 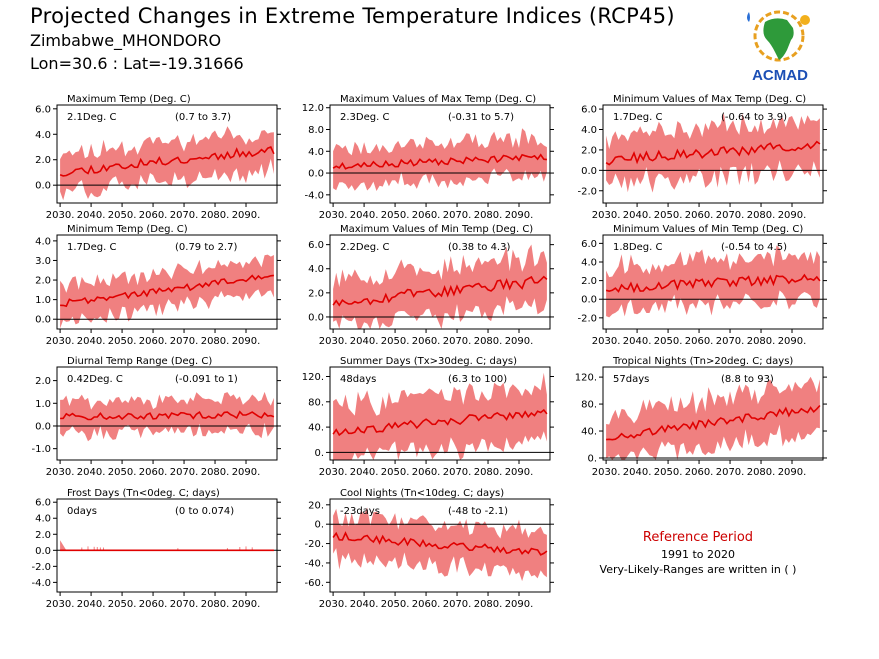 What do you see at coordinates (422, 493) in the screenshot?
I see `chart-title: Cool Nights (Tn<10deg. C; days)` at bounding box center [422, 493].